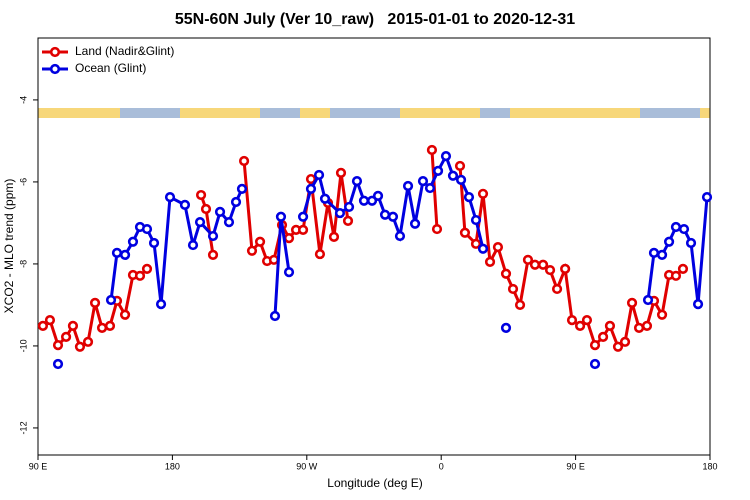  What do you see at coordinates (23, 427) in the screenshot?
I see `y-tick-label: -12` at bounding box center [23, 427].